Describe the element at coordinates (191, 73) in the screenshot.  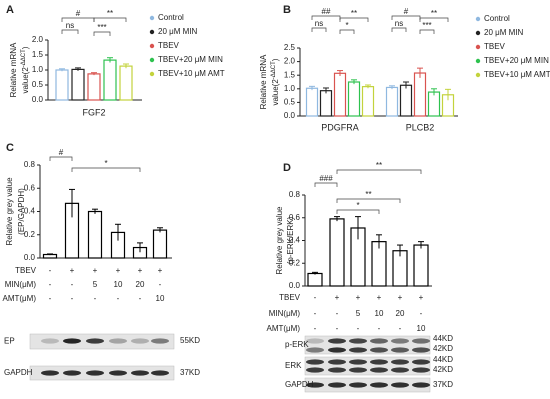
I see `legend-label: TBEV+10 μM AMT` at that location.